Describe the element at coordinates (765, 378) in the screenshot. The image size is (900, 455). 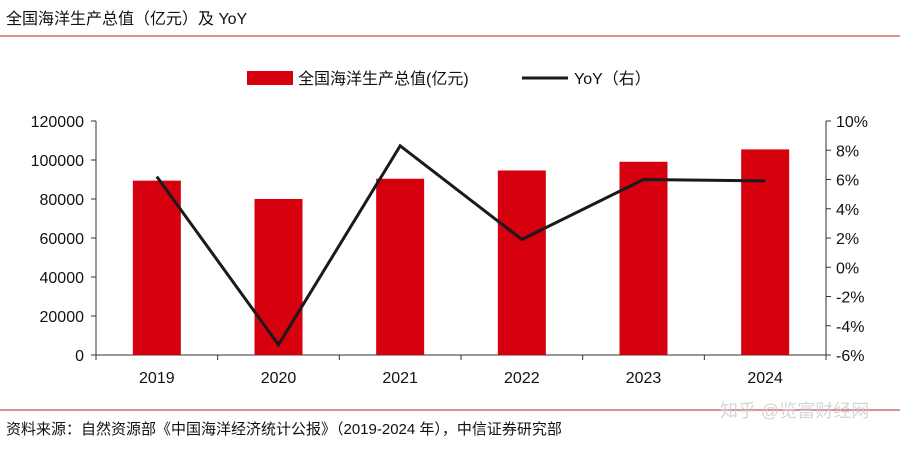
I see `x-tick-label: 2024` at that location.